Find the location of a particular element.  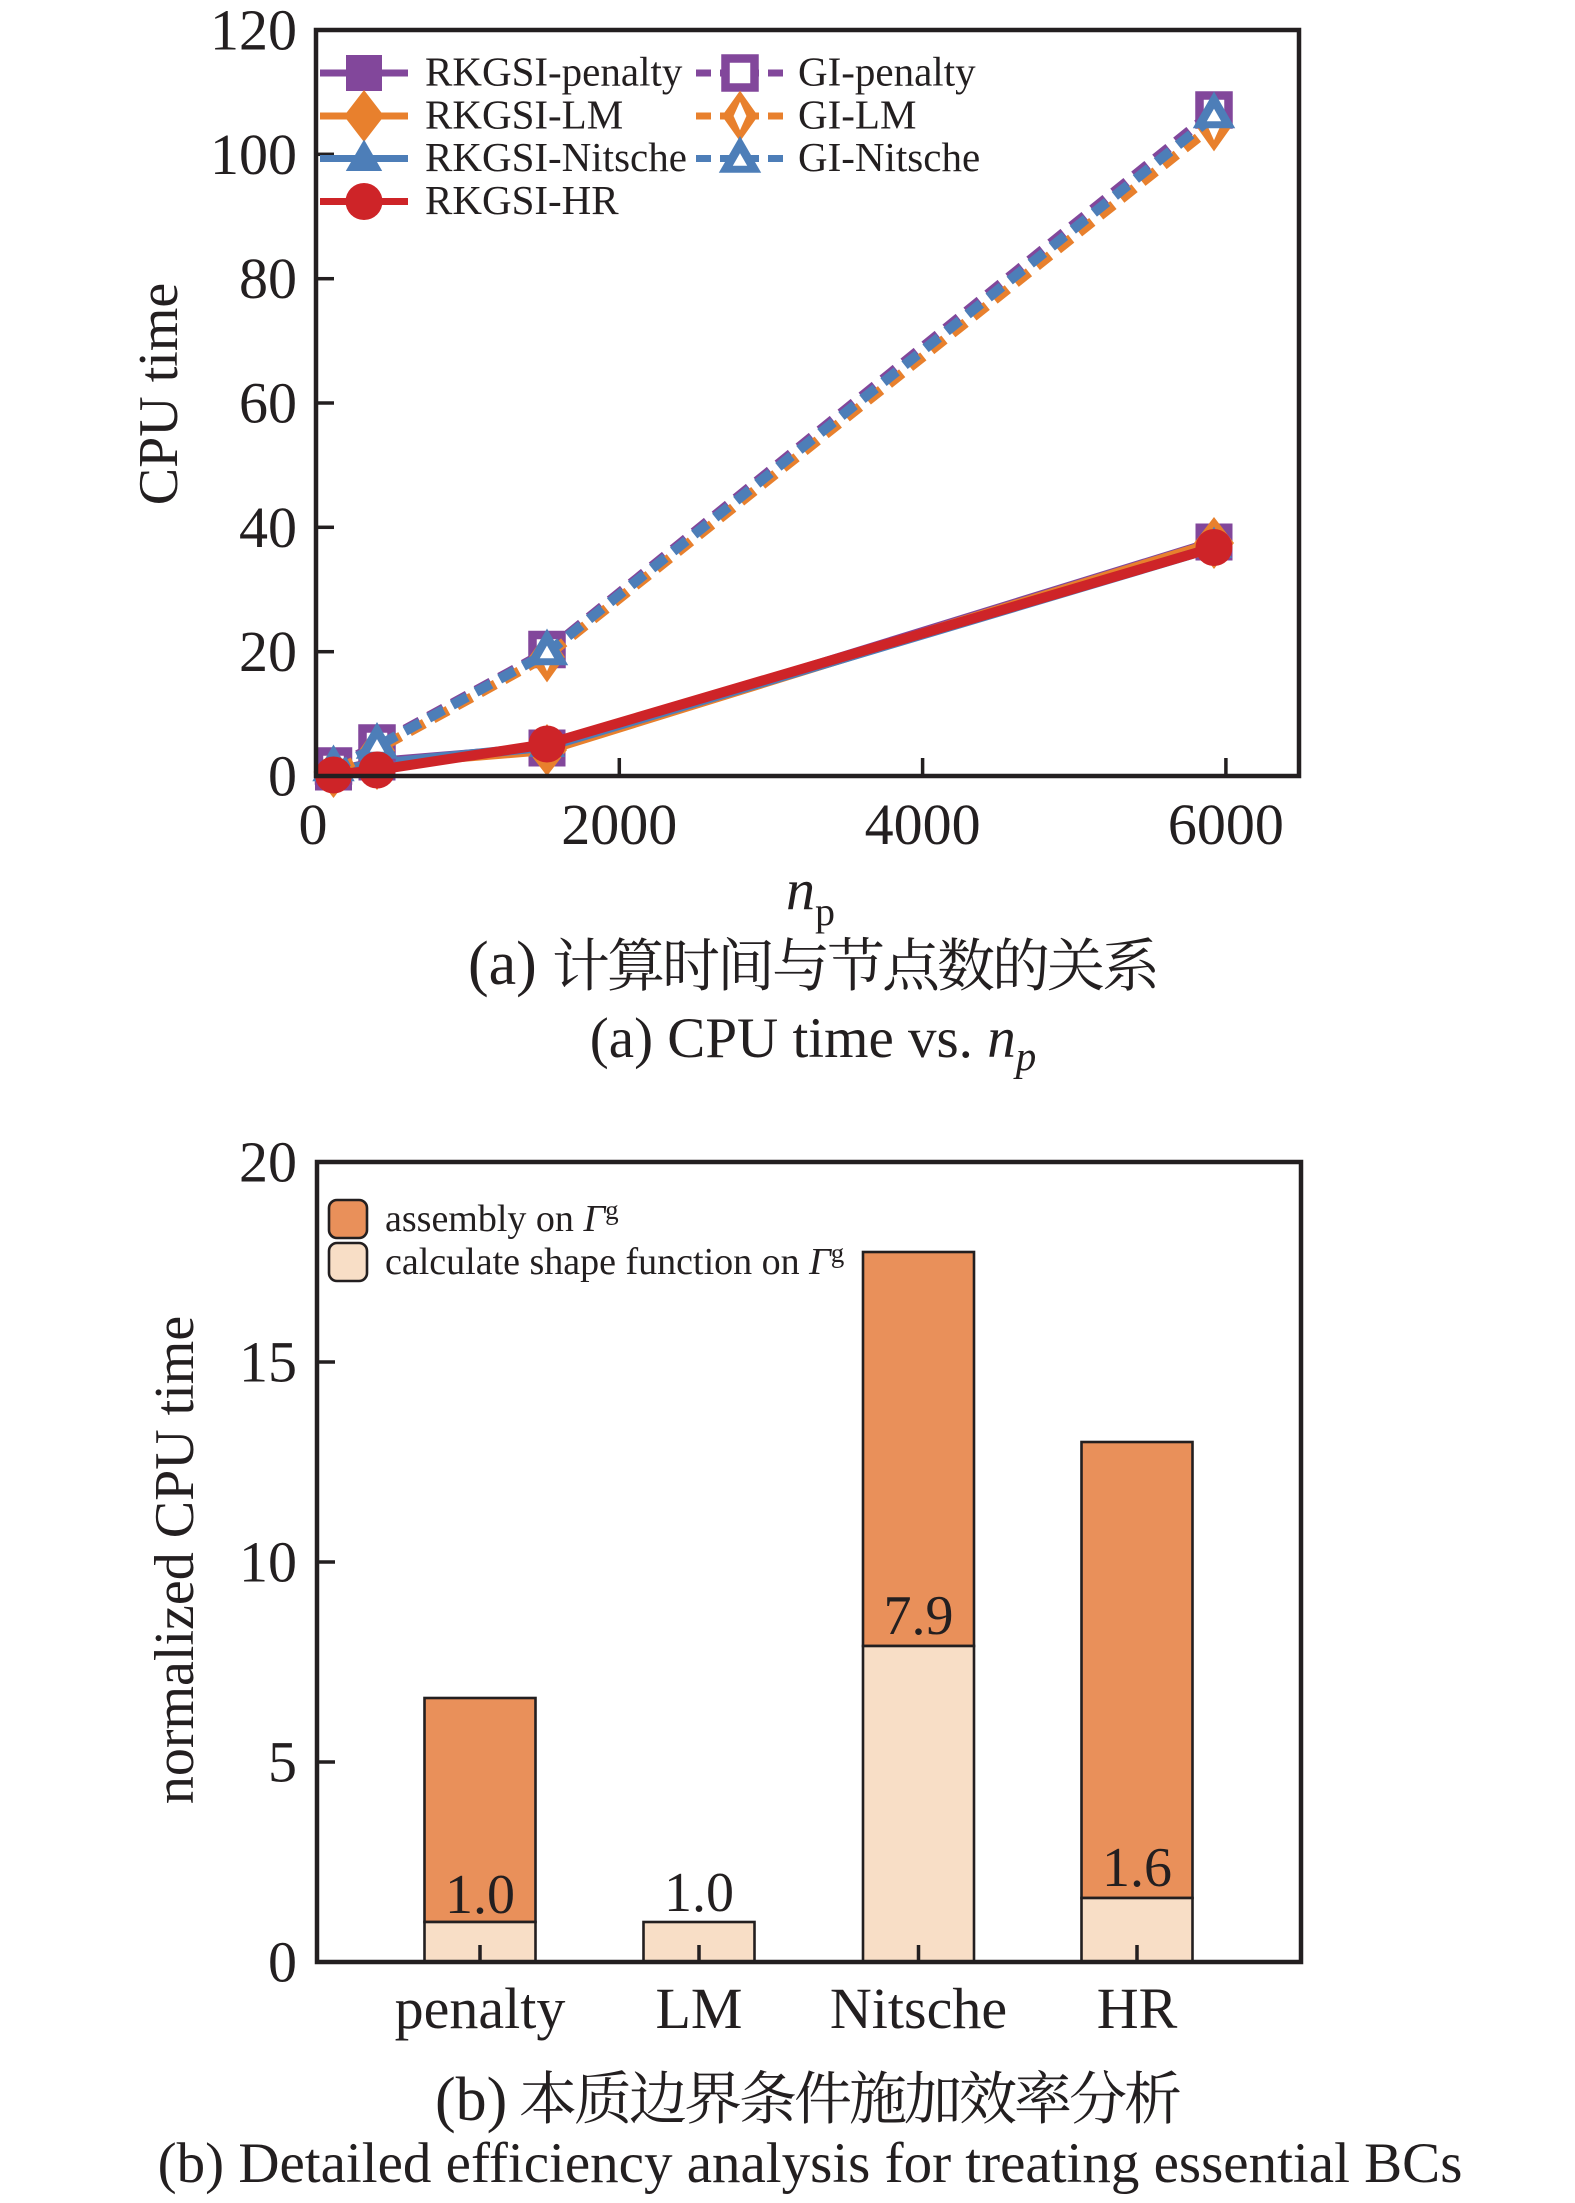

svg-text: 1.6 is located at coordinates (1137, 1868).